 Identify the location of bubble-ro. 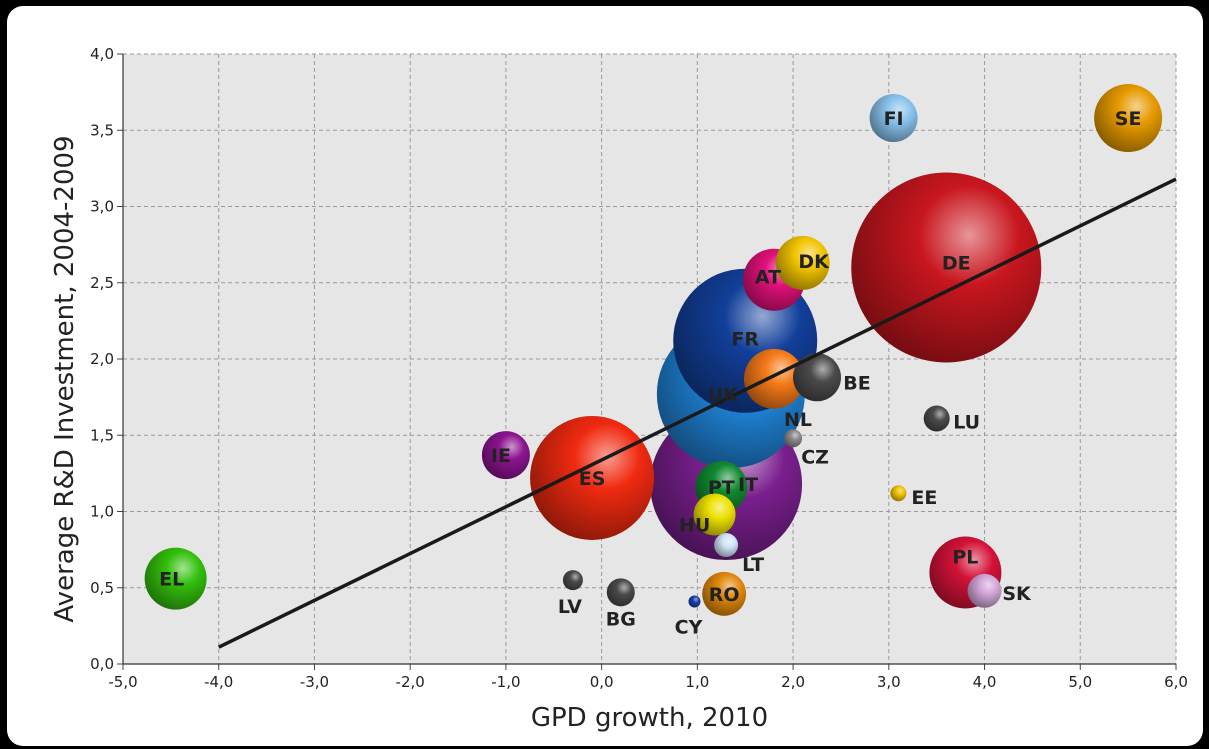
(724, 593).